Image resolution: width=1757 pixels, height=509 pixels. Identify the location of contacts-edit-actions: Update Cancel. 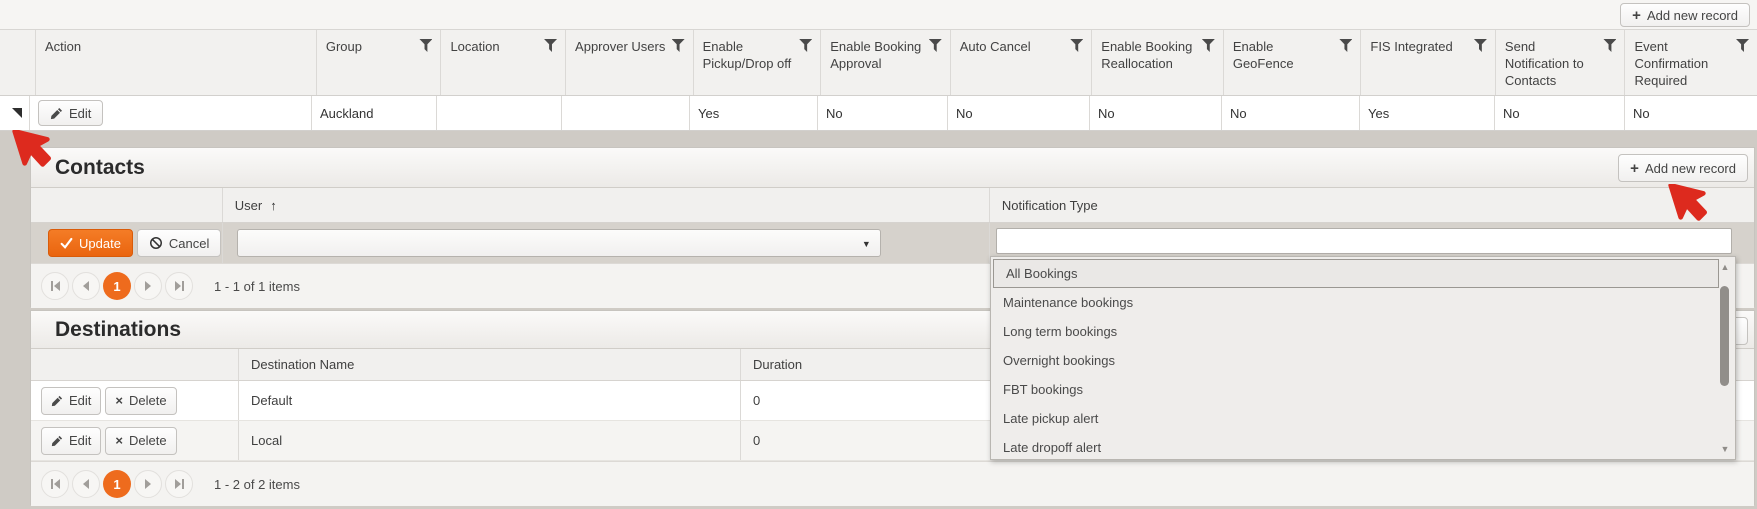
(127, 243).